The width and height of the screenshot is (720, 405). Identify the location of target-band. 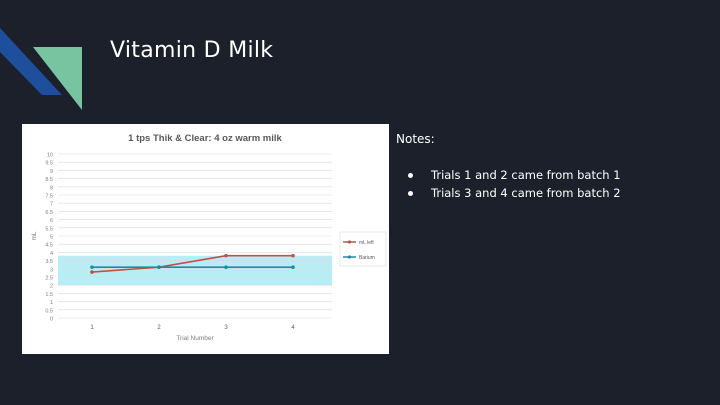
(195, 270).